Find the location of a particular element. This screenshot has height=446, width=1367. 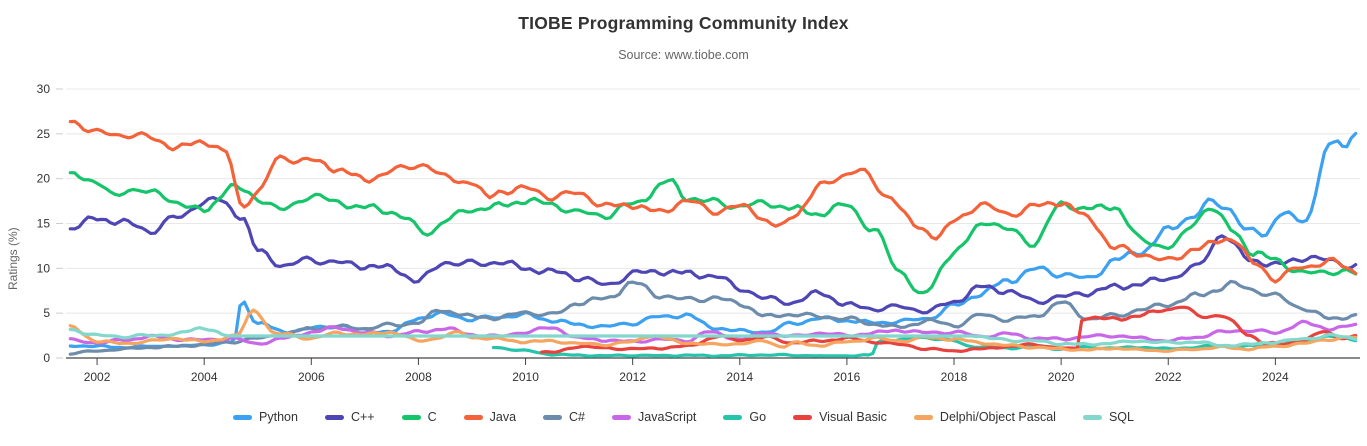

legend-label: C++ is located at coordinates (362, 417).